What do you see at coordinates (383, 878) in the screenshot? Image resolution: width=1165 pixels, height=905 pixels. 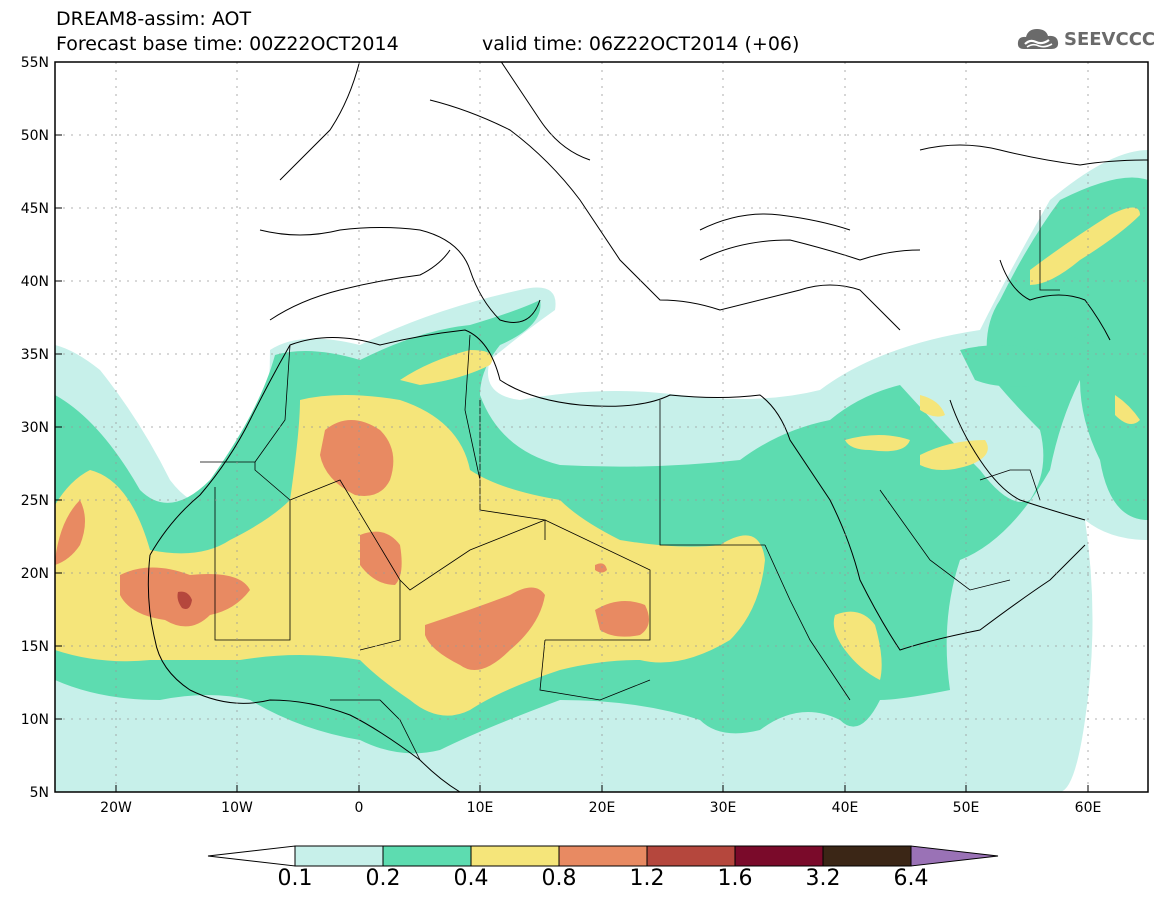 I see `colorbar-label: 0.2` at bounding box center [383, 878].